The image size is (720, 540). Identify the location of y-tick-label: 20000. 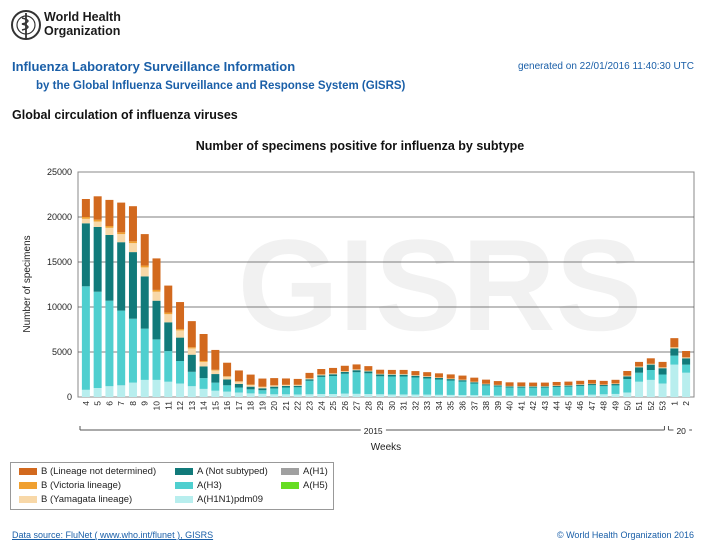
(59, 217).